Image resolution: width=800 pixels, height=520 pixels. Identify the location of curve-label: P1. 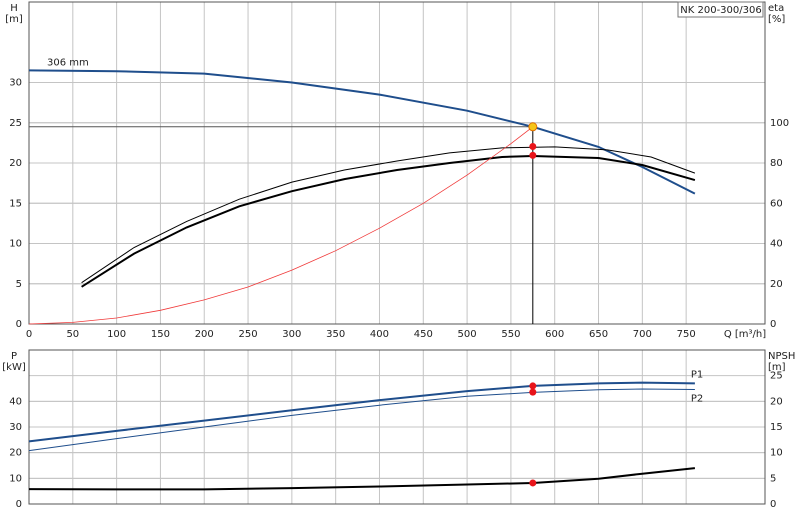
(697, 374).